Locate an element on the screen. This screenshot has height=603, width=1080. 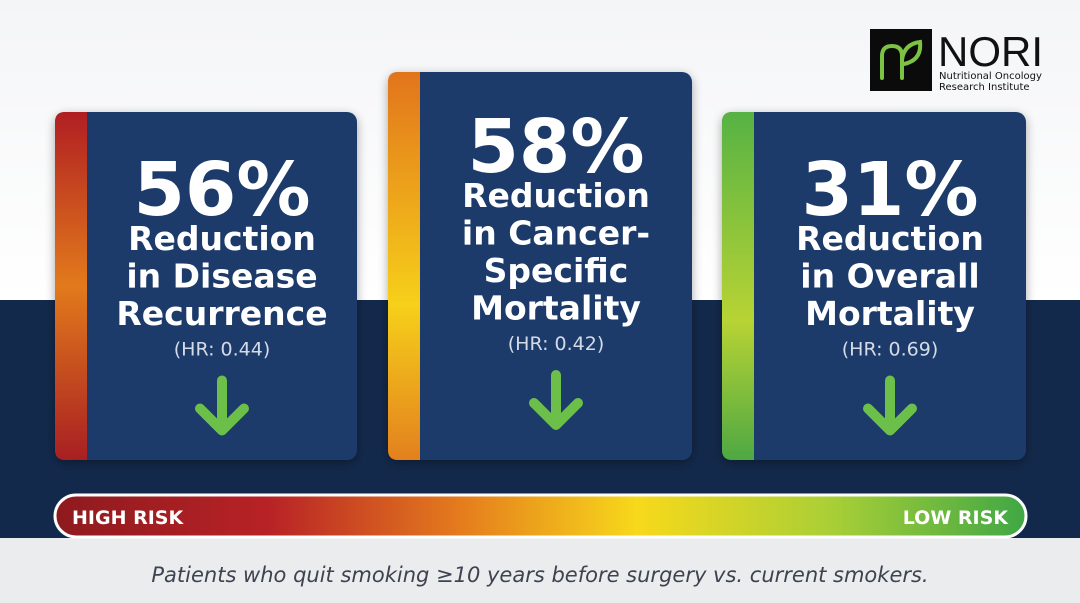
card-hazard-ratio: (HR: 0.69) is located at coordinates (890, 350).